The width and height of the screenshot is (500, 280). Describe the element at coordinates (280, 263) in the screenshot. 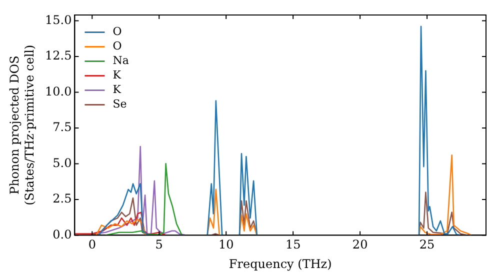

I see `x-axis-title: Frequency (THz)` at that location.